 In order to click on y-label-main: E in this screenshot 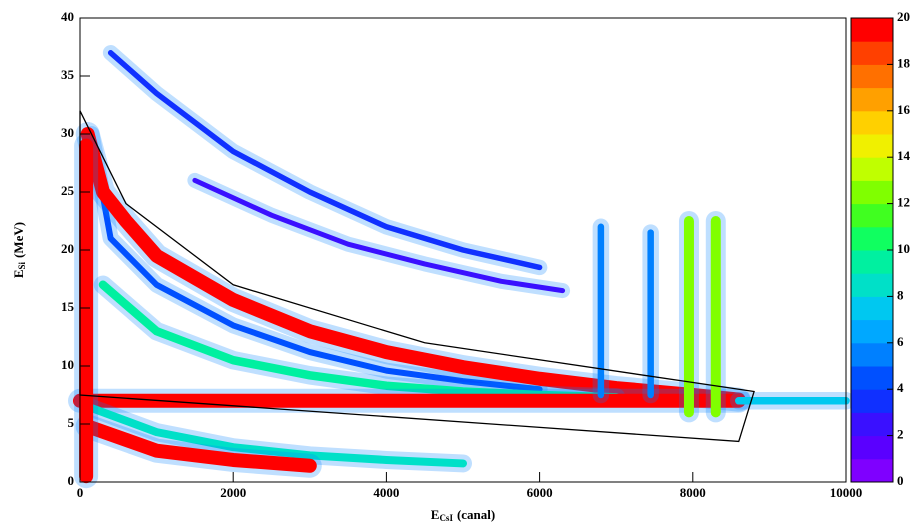, I will do `click(18, 273)`.